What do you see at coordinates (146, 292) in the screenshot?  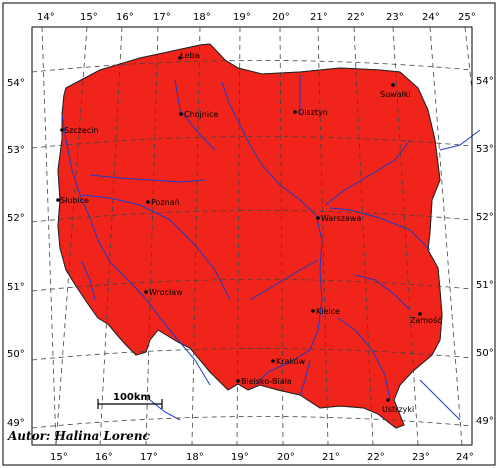 I see `city-dot-wroclaw` at bounding box center [146, 292].